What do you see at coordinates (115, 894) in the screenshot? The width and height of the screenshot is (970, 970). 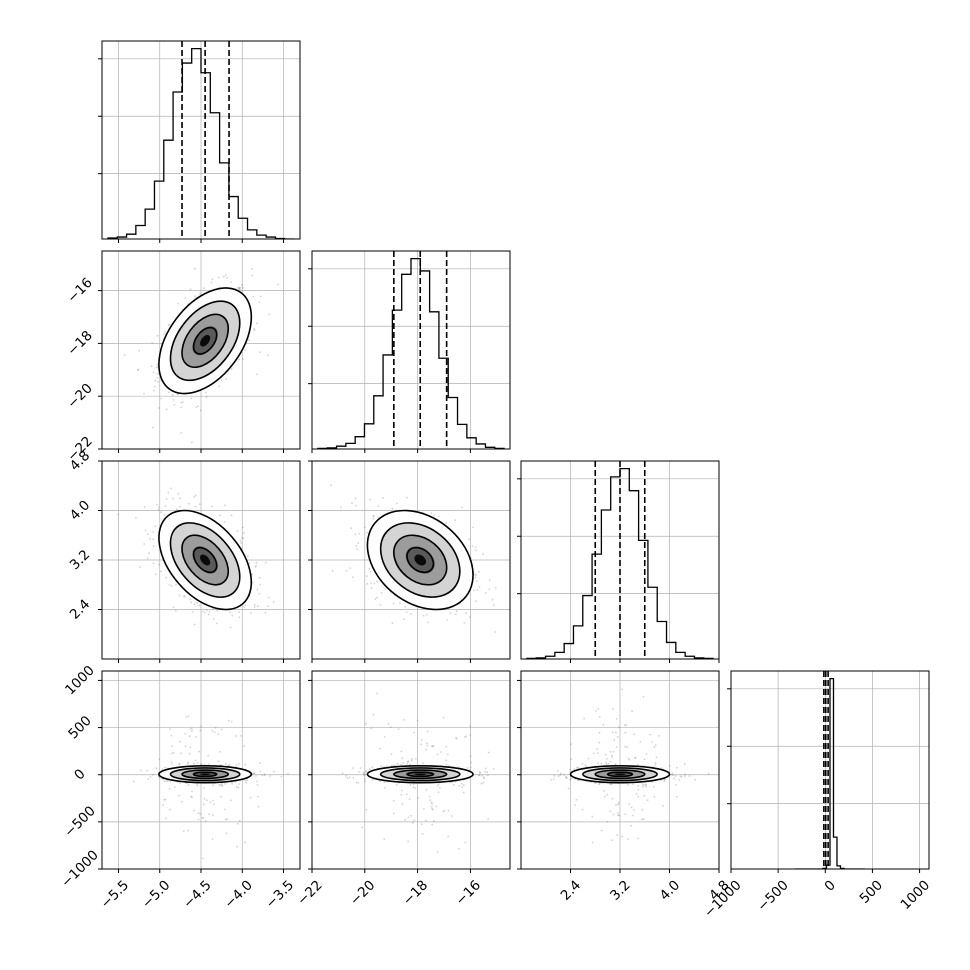 I see `x-tick-label: −5.5` at bounding box center [115, 894].